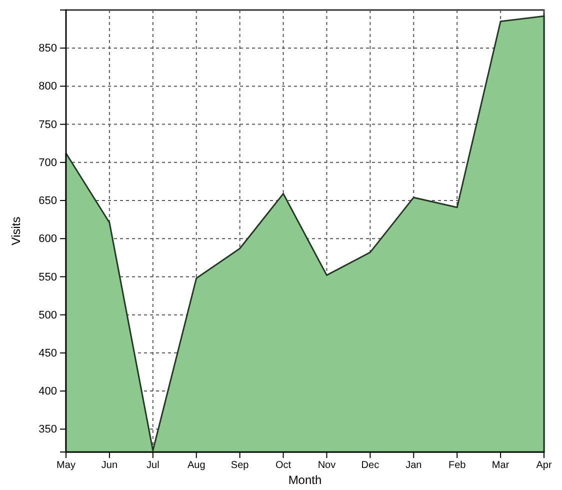  What do you see at coordinates (47, 162) in the screenshot?
I see `y-tick-label: 700` at bounding box center [47, 162].